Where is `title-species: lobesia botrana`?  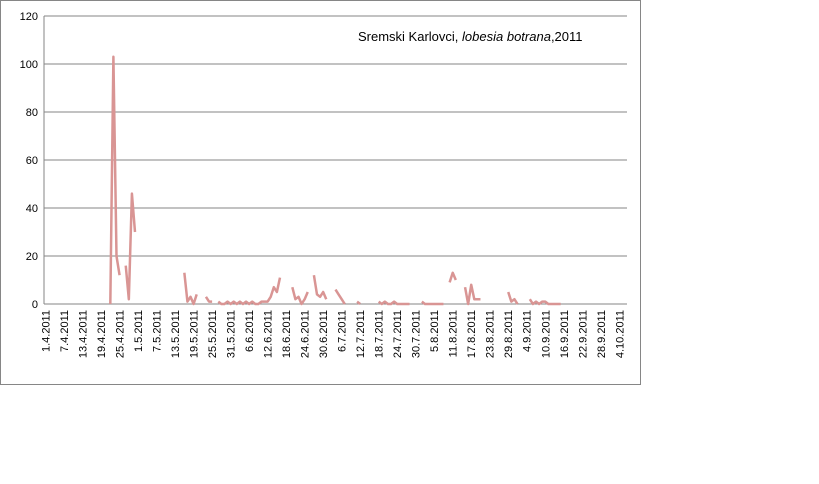 title-species: lobesia botrana is located at coordinates (506, 36).